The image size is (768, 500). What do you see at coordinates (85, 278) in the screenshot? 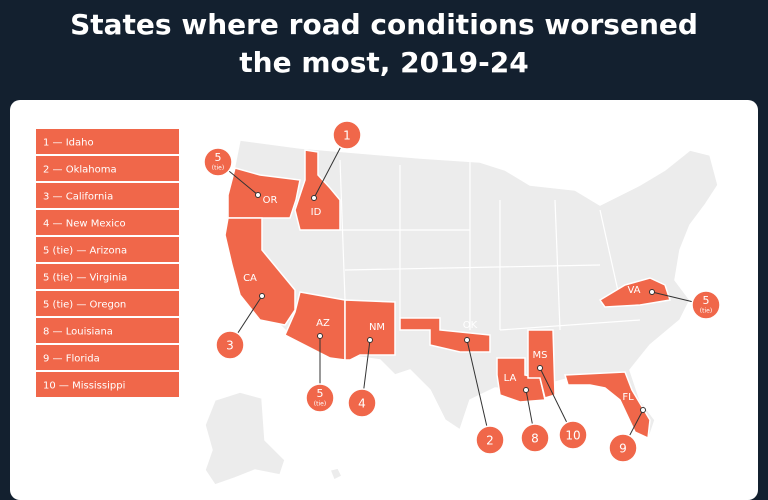
I see `ranking-label: 5 (tie) — Virginia` at bounding box center [85, 278].